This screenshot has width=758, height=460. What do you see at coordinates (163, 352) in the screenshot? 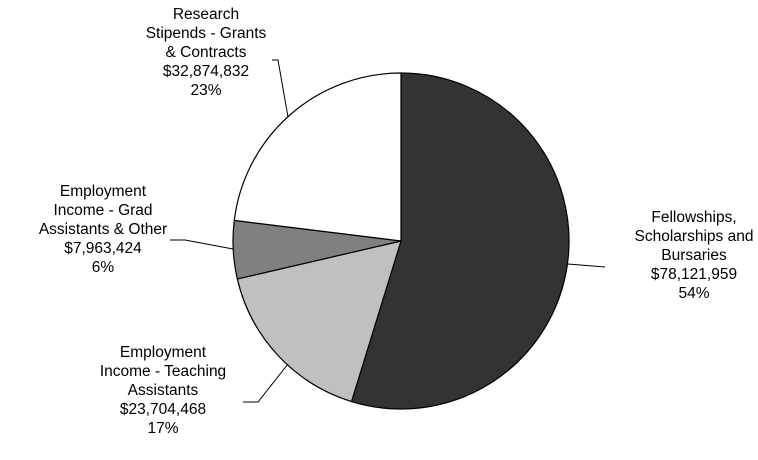
I see `slice-1-category-line: Employment` at bounding box center [163, 352].